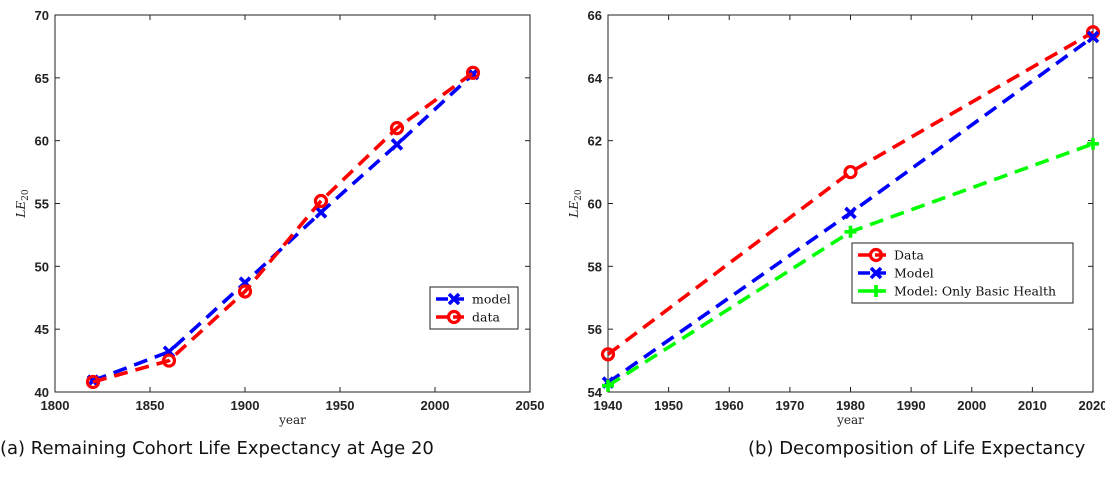 The image size is (1105, 480). I want to click on x-tick-label: 1900, so click(245, 405).